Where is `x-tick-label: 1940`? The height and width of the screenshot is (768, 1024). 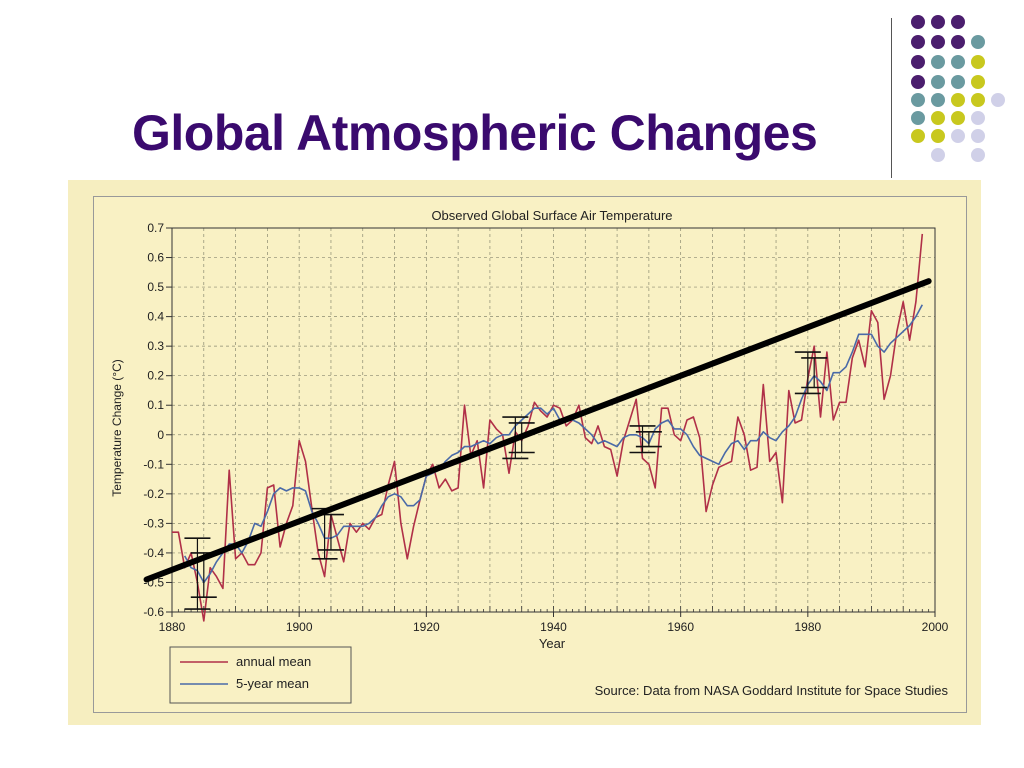
x-tick-label: 1940 is located at coordinates (553, 627).